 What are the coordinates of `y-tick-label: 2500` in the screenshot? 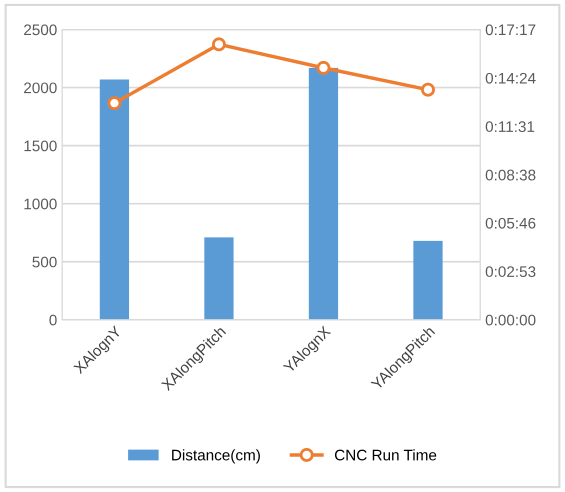 It's located at (40, 30).